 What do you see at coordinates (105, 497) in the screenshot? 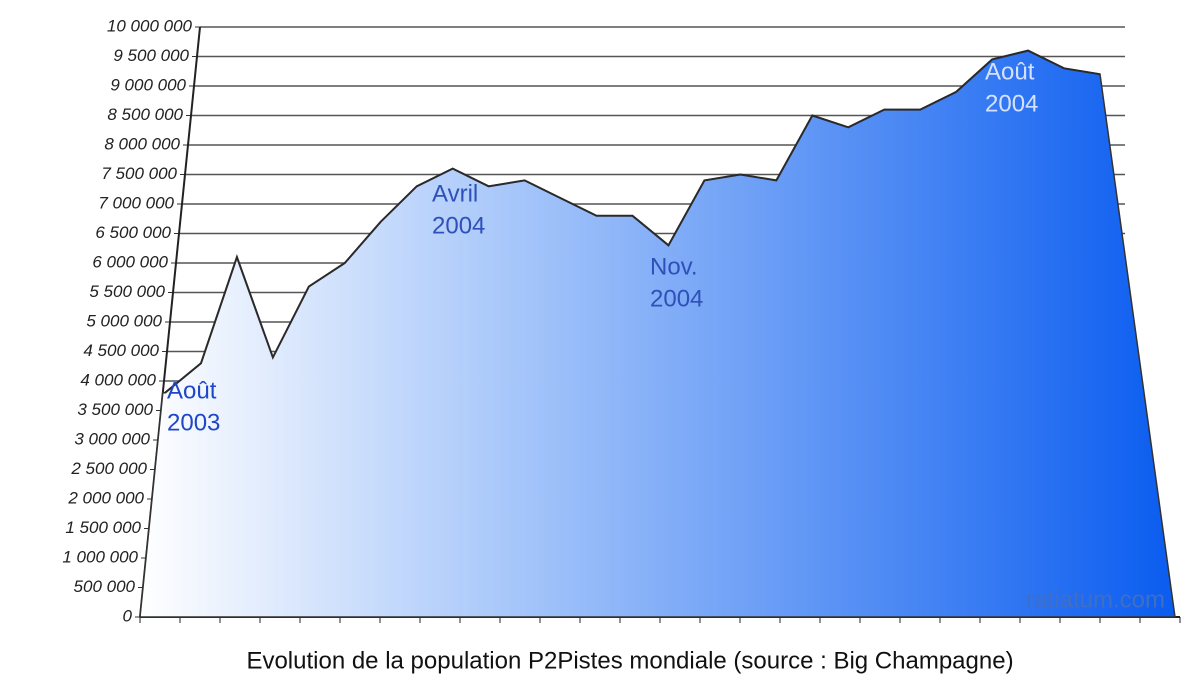
I see `y-tick-label: 2 000 000` at bounding box center [105, 497].